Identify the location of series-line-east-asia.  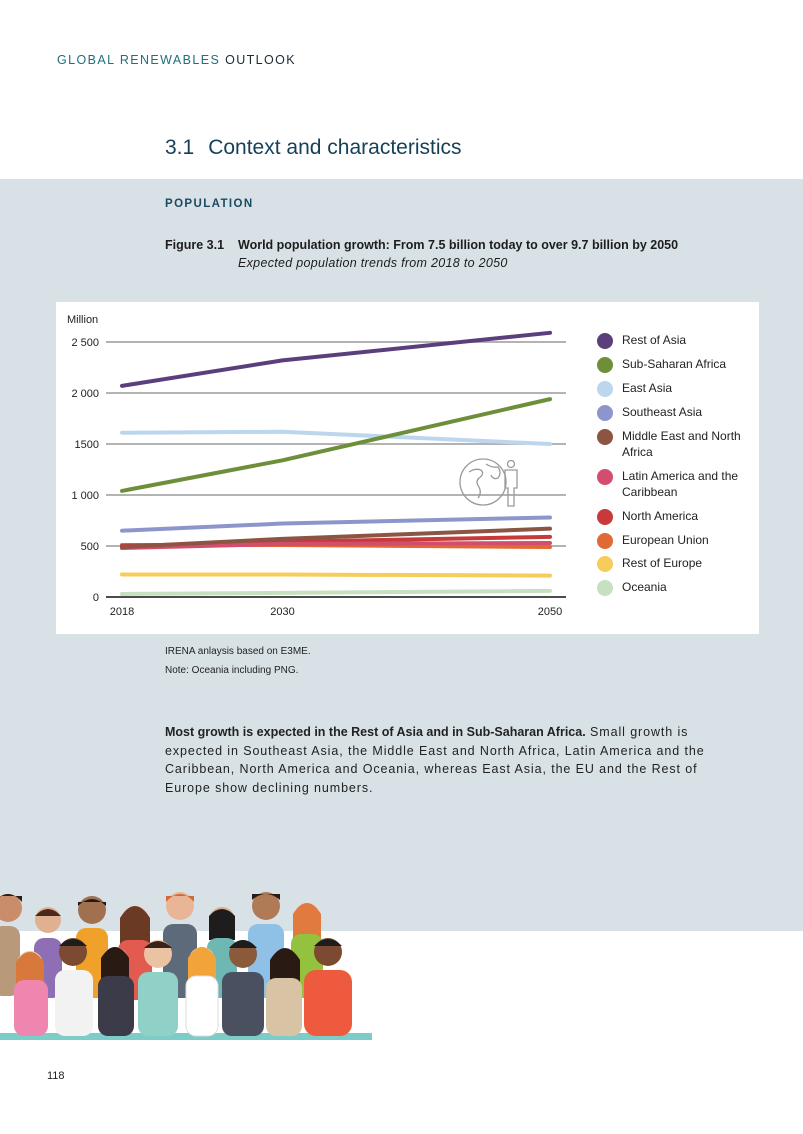
(336, 437).